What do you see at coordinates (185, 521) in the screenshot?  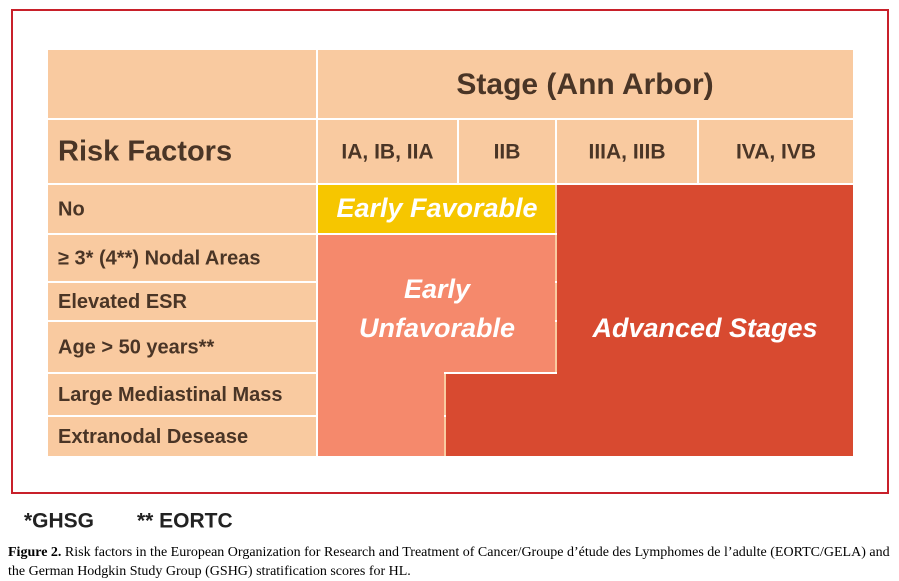 I see `footnote: ** EORTC` at bounding box center [185, 521].